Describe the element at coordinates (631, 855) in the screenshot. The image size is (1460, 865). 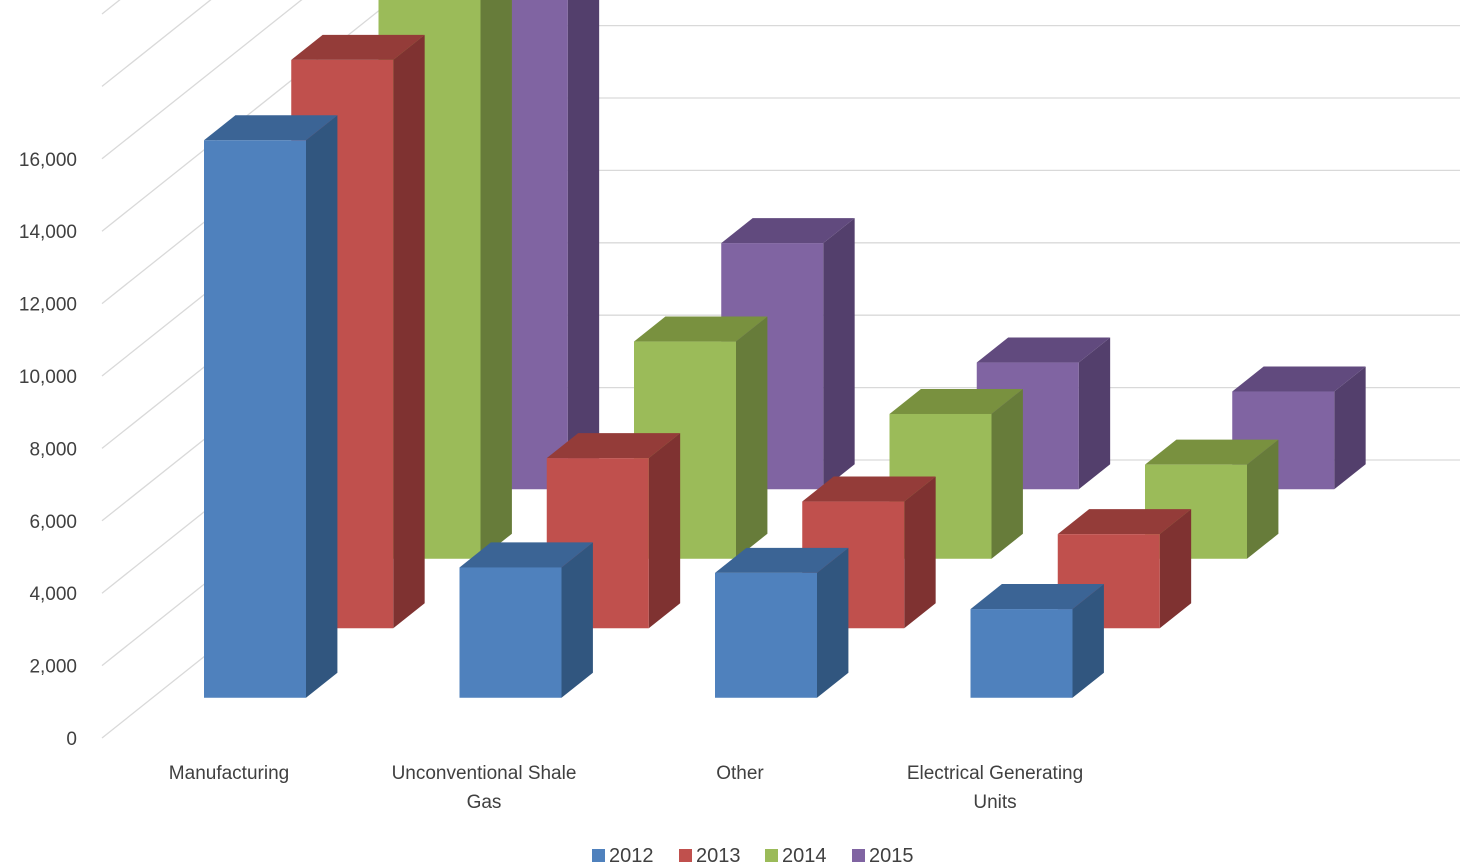
I see `legend-label: 2012` at that location.